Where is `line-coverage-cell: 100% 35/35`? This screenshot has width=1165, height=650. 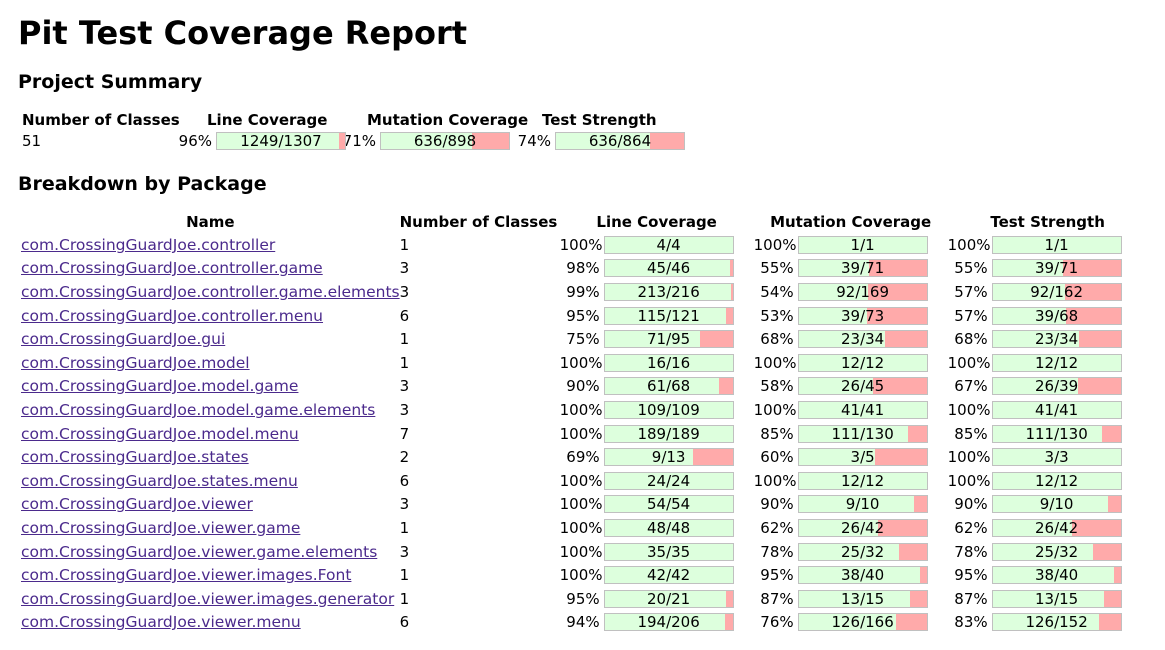
line-coverage-cell: 100% 35/35 is located at coordinates (657, 551).